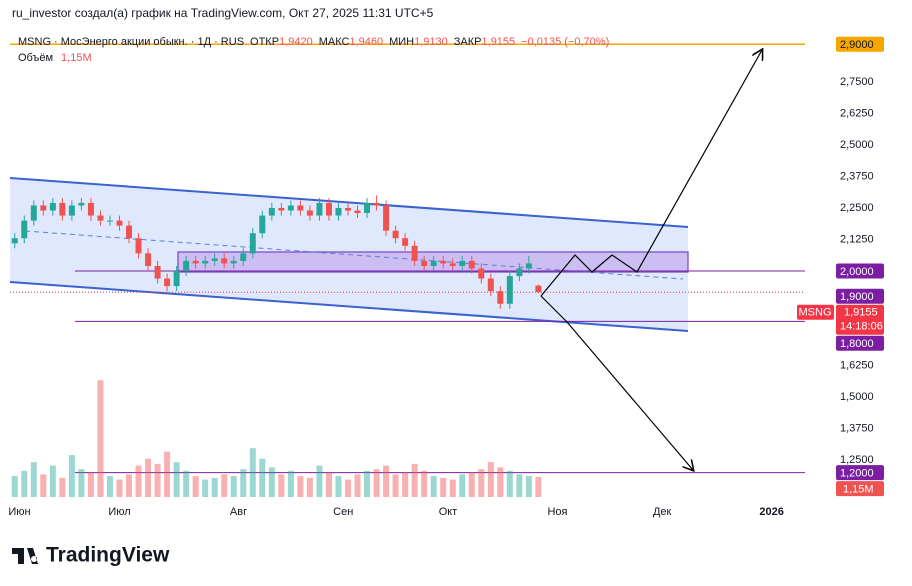 The height and width of the screenshot is (586, 912). I want to click on y-tick-label: 1,6250, so click(857, 365).